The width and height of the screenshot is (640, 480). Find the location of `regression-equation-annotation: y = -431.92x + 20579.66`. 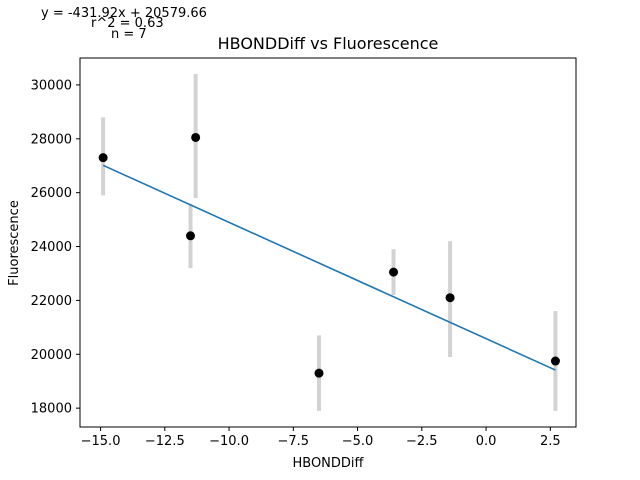

regression-equation-annotation: y = -431.92x + 20579.66 is located at coordinates (124, 13).